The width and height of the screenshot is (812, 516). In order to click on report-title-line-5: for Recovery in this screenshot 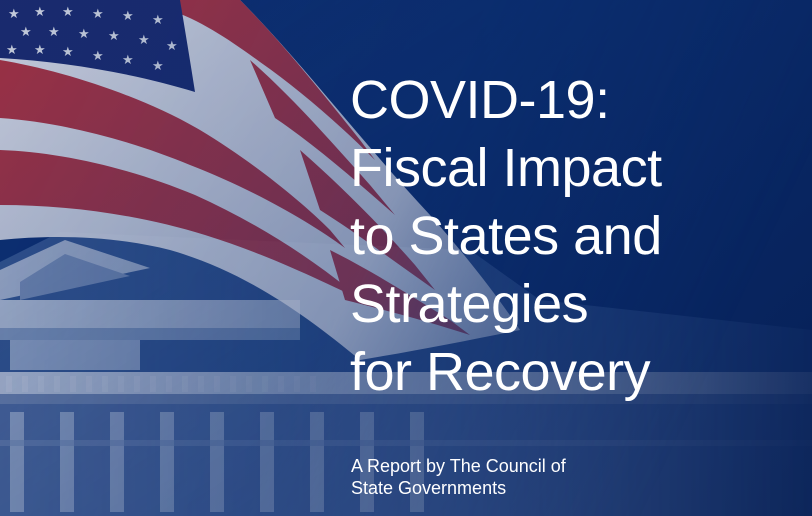, I will do `click(500, 372)`.